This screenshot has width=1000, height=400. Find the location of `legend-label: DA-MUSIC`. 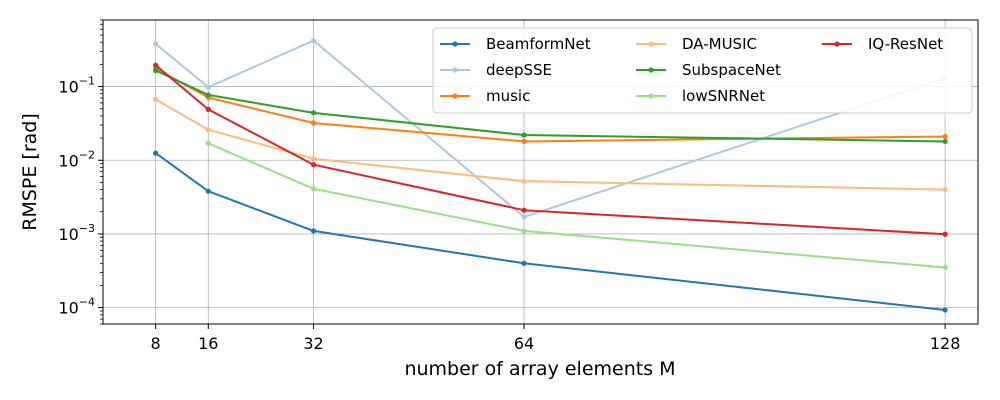

legend-label: DA-MUSIC is located at coordinates (719, 44).